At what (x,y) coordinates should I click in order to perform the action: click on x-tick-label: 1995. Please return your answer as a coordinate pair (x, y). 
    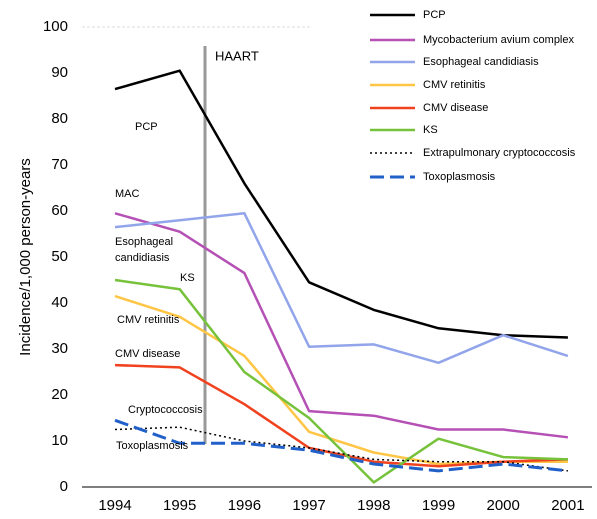
    Looking at the image, I should click on (179, 505).